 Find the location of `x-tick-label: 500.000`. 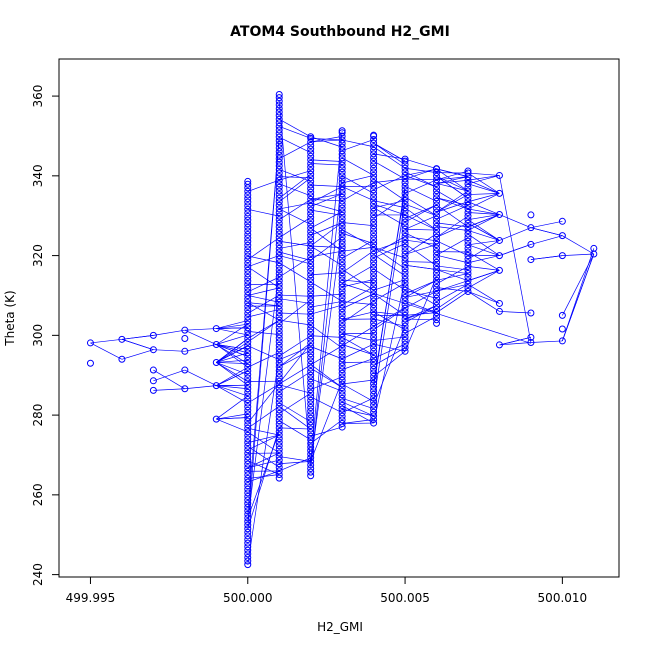

x-tick-label: 500.000 is located at coordinates (248, 598).